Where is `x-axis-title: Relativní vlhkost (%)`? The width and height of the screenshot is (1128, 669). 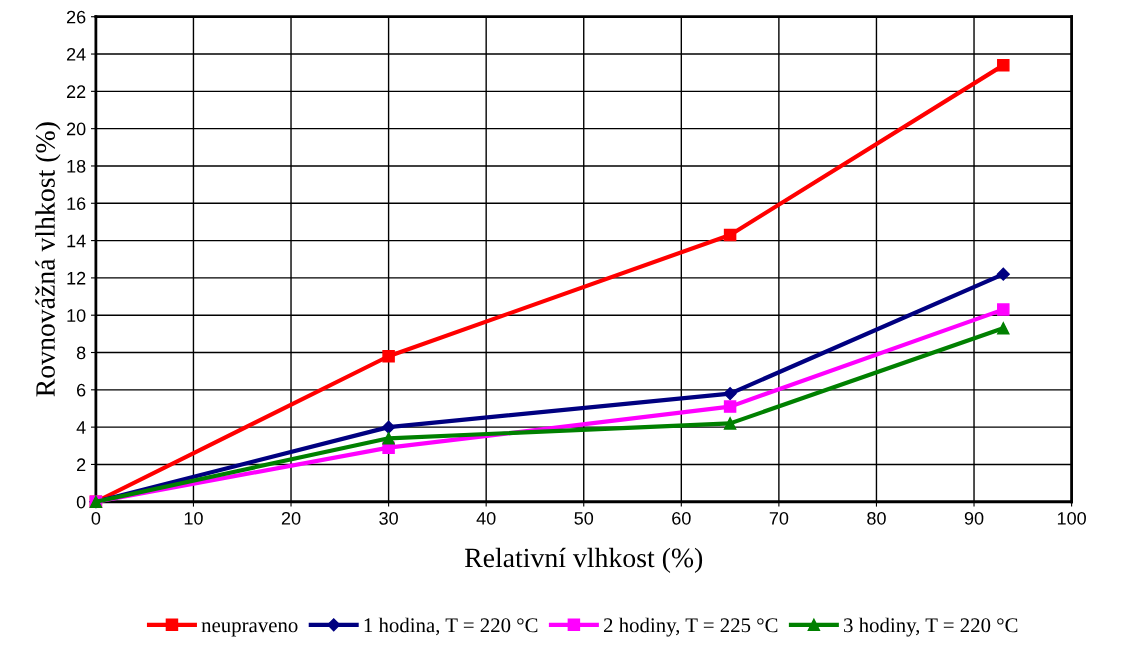
x-axis-title: Relativní vlhkost (%) is located at coordinates (583, 560).